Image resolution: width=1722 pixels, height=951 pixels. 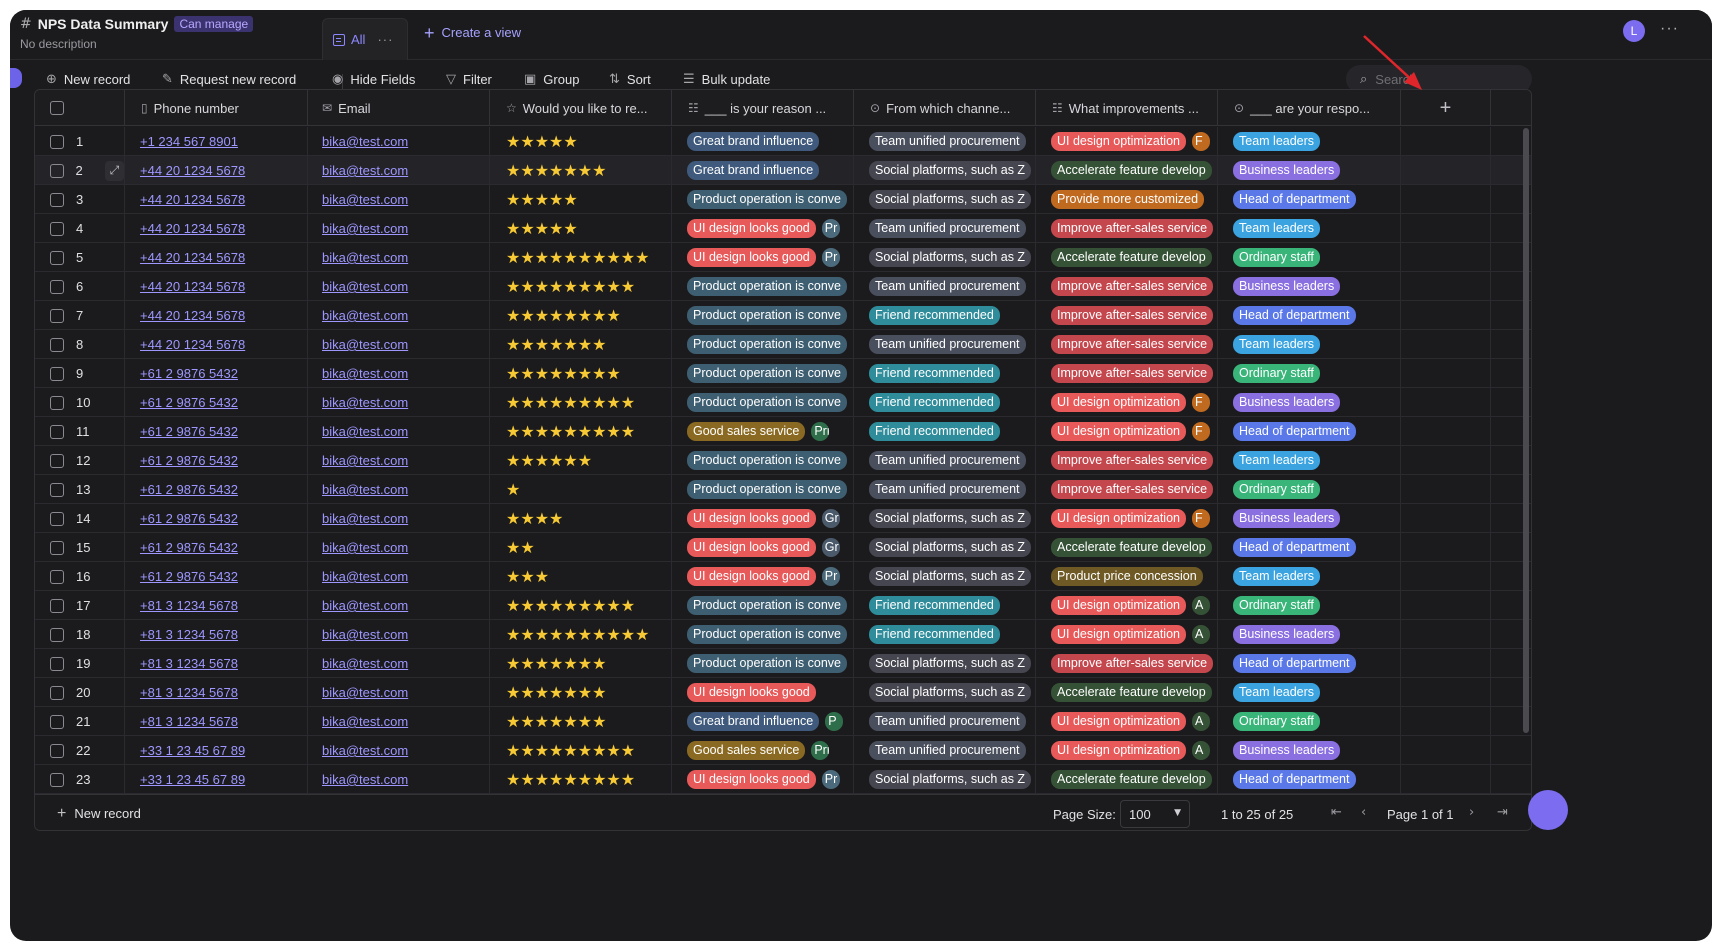 I want to click on rating-cell: ★★★★★★★★★, so click(x=581, y=779).